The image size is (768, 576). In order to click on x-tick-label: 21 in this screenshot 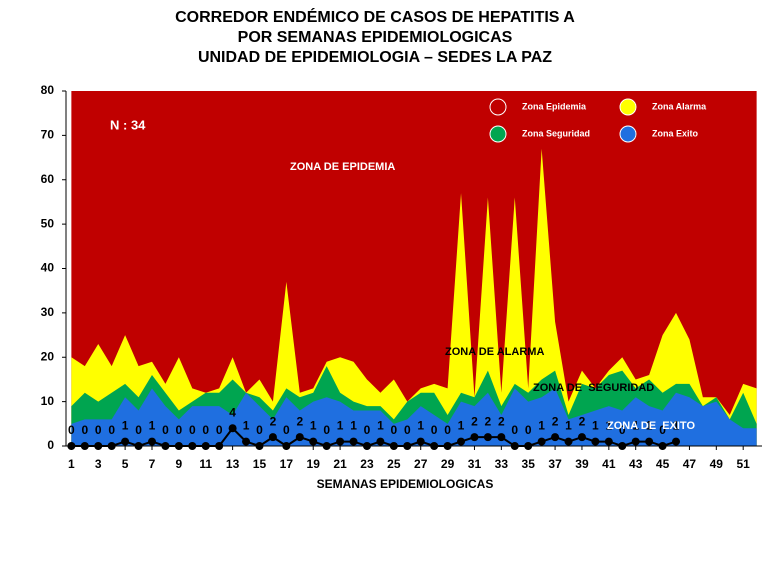, I will do `click(340, 464)`.